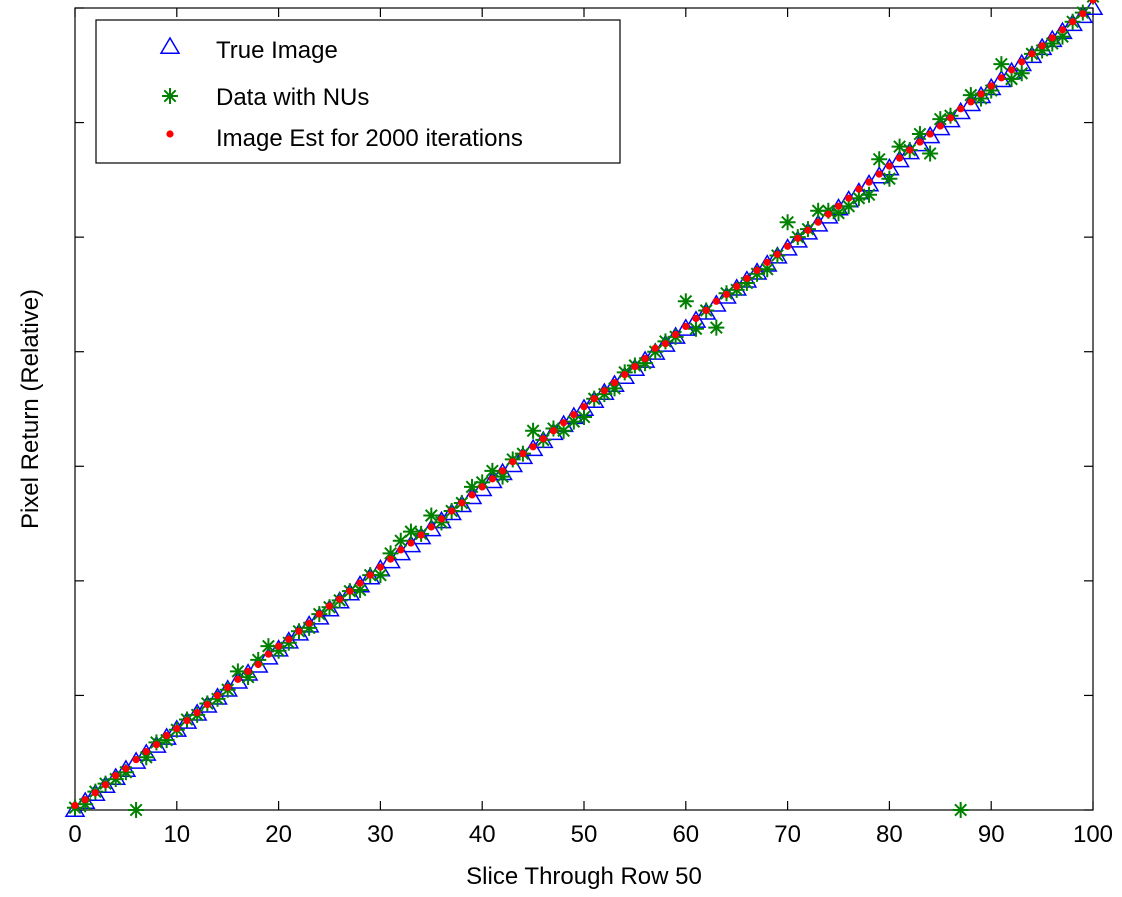 The image size is (1122, 897). I want to click on legend-label-true-image: True Image, so click(277, 50).